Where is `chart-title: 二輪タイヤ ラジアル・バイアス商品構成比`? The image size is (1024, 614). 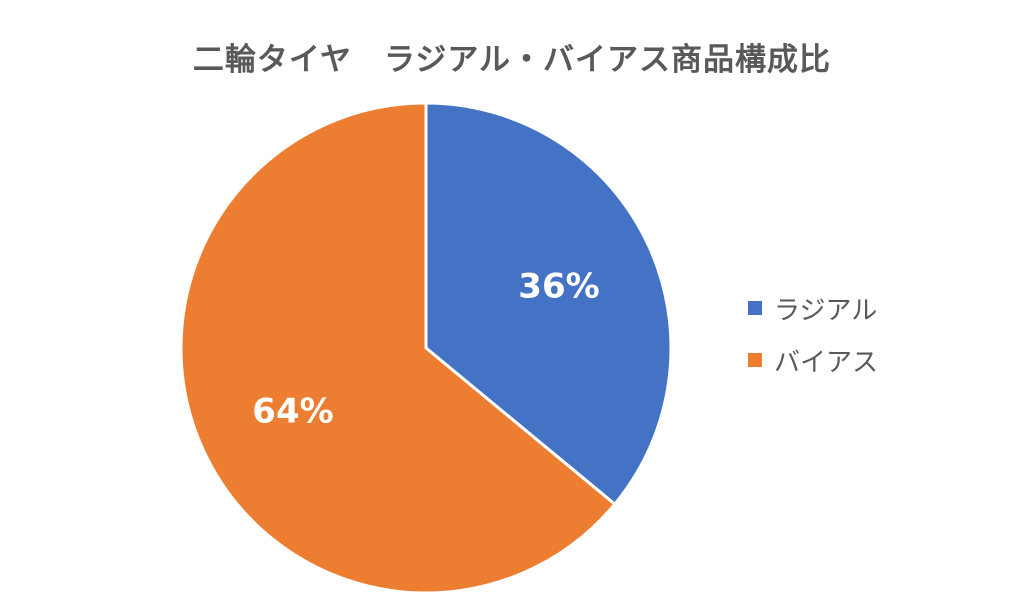 chart-title: 二輪タイヤ ラジアル・バイアス商品構成比 is located at coordinates (512, 60).